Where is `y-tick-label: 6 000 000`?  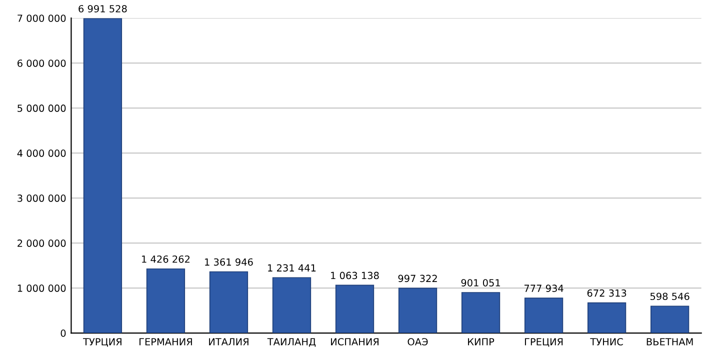 y-tick-label: 6 000 000 is located at coordinates (42, 63).